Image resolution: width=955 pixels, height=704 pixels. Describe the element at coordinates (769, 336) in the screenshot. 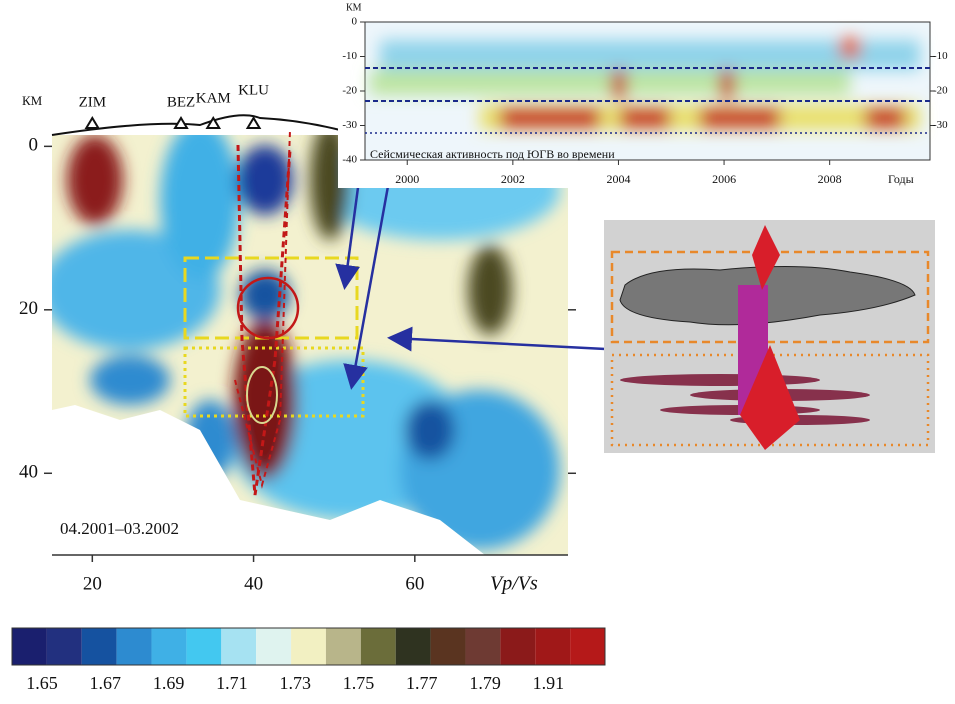

I see `3d-diagram` at that location.